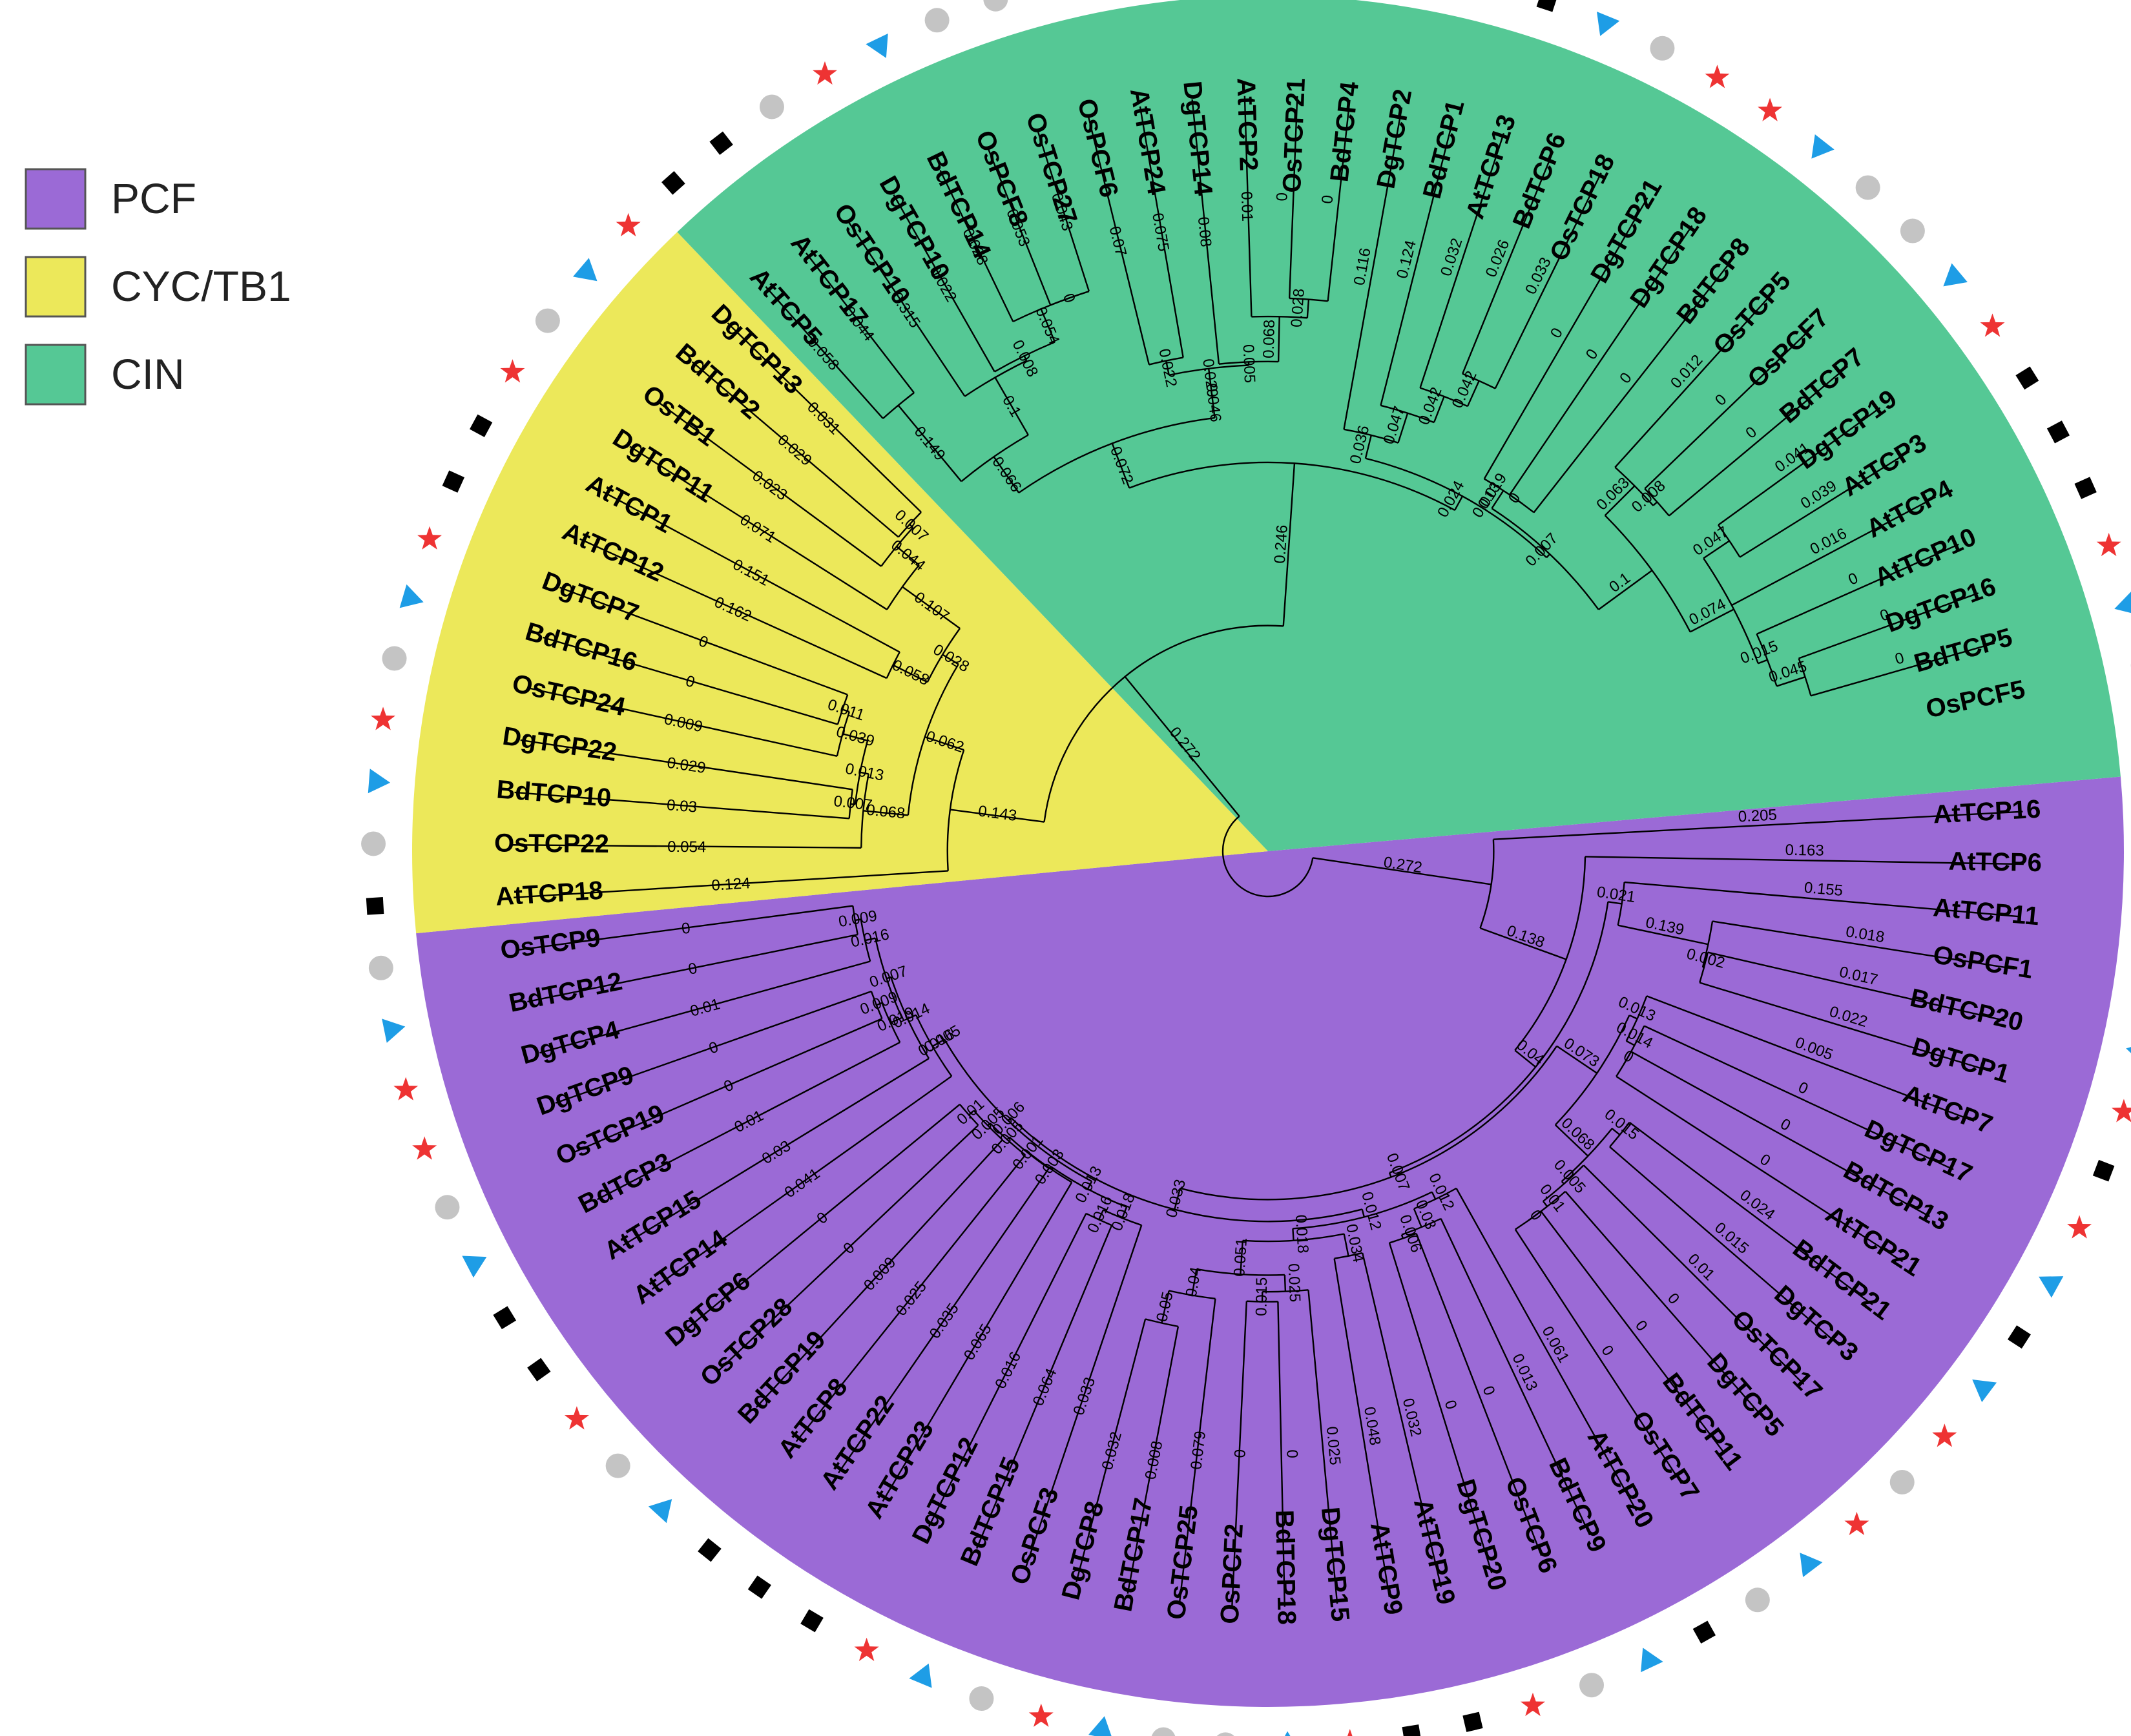 The image size is (2131, 1736). I want to click on branch-length-label: 0.155, so click(1824, 889).